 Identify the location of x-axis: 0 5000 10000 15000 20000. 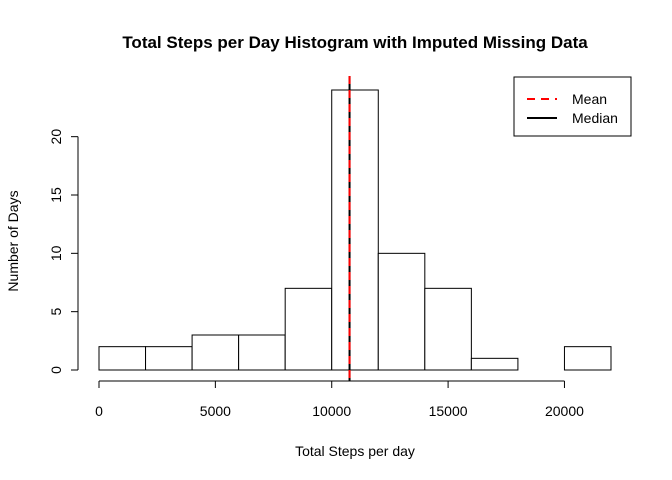
(339, 399).